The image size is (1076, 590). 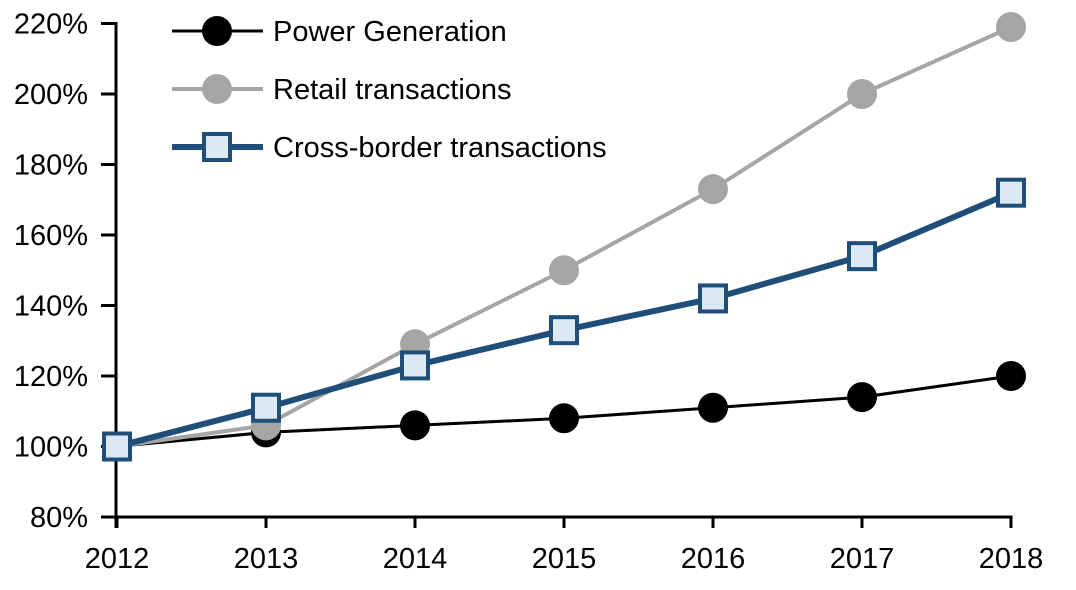 I want to click on marker-retail-transactions-2016, so click(x=713, y=189).